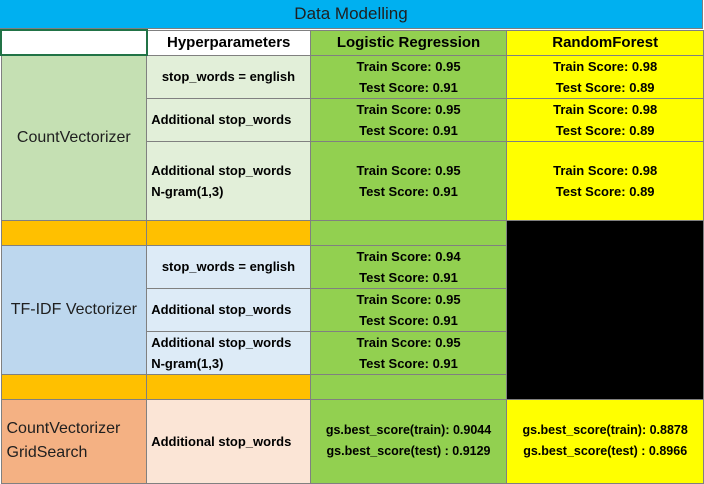 The image size is (704, 484). What do you see at coordinates (74, 137) in the screenshot?
I see `countvectorizer-label: CountVectorizer` at bounding box center [74, 137].